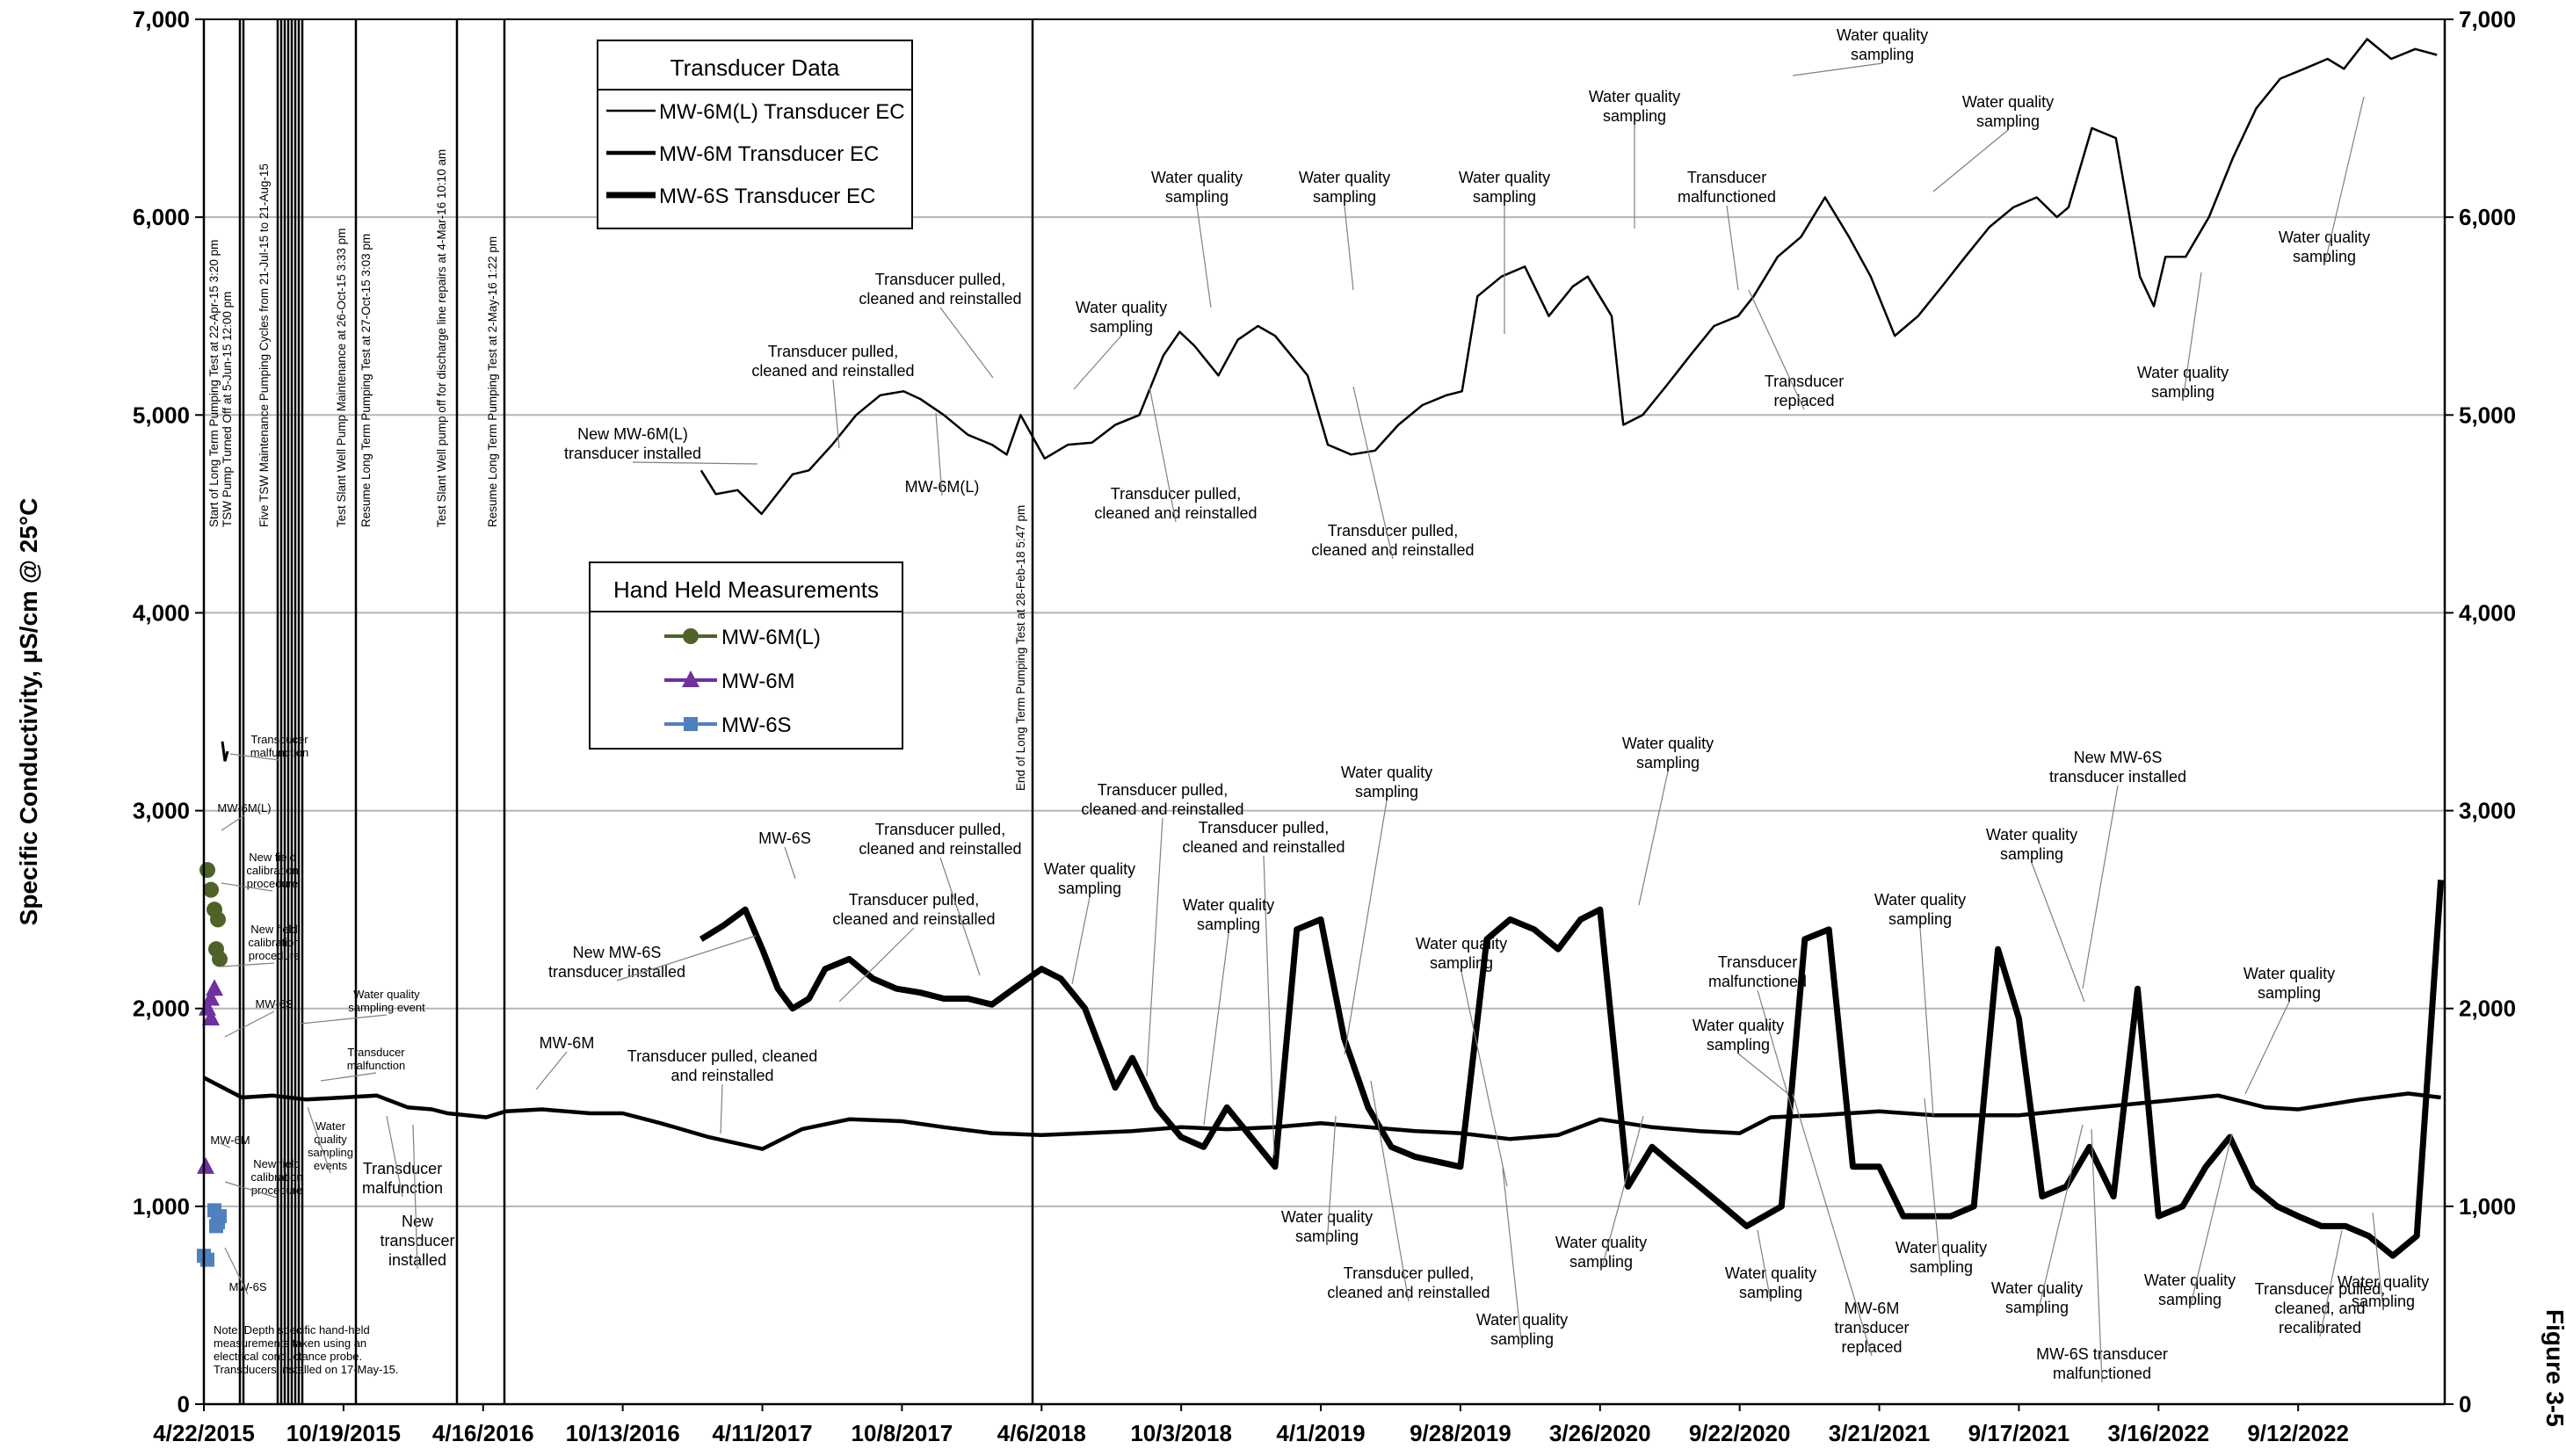 The width and height of the screenshot is (2566, 1456). I want to click on handheld-marker-mw-6m, so click(205, 1165).